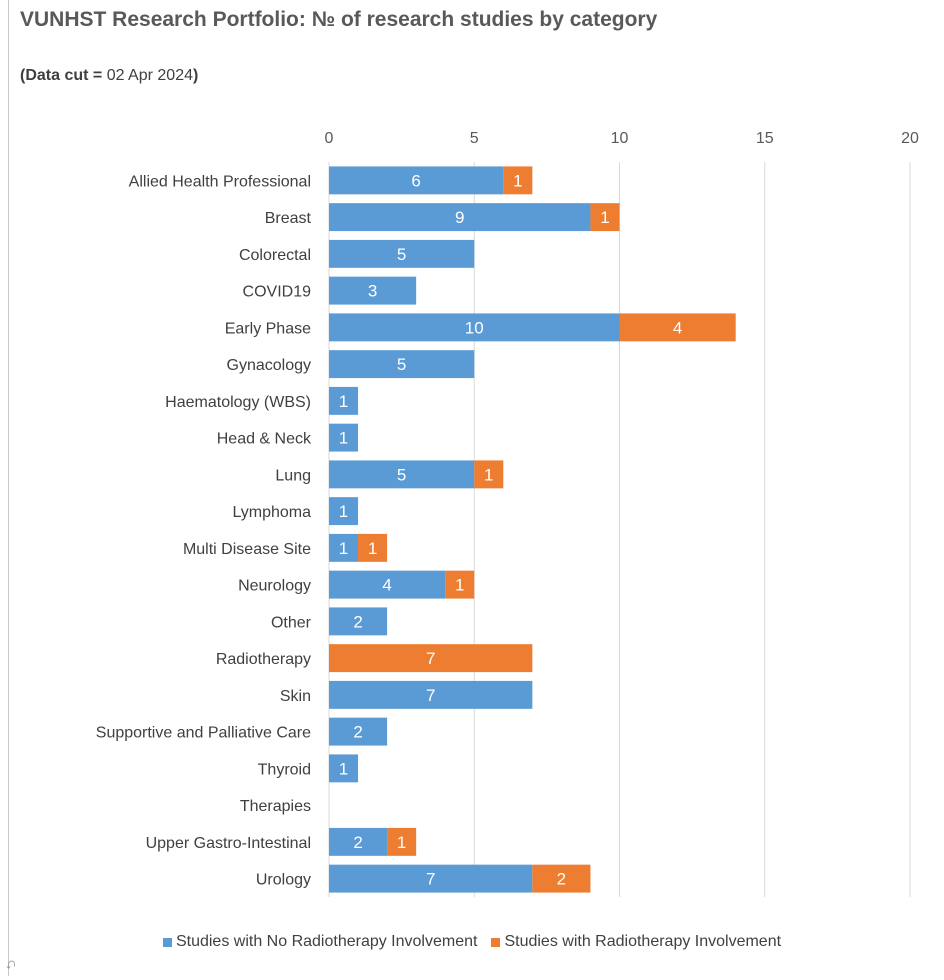 This screenshot has height=980, width=944. What do you see at coordinates (275, 255) in the screenshot?
I see `category-label: Colorectal` at bounding box center [275, 255].